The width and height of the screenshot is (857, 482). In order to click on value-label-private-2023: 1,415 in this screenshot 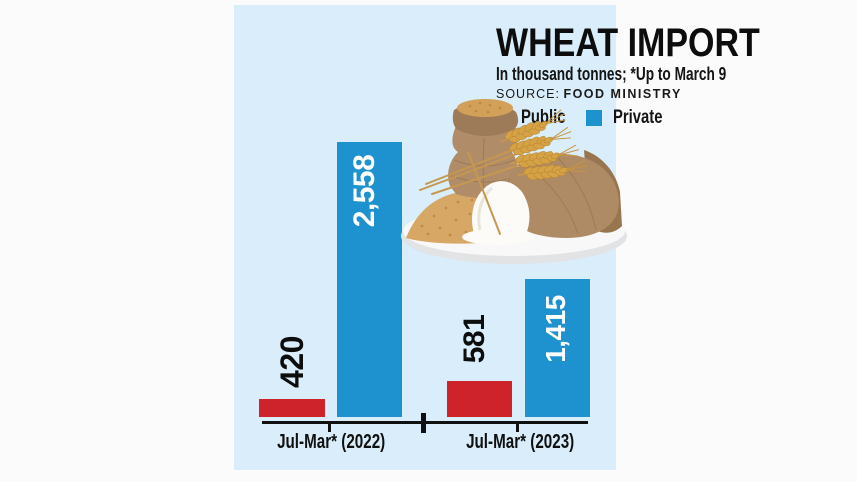, I will do `click(555, 329)`.